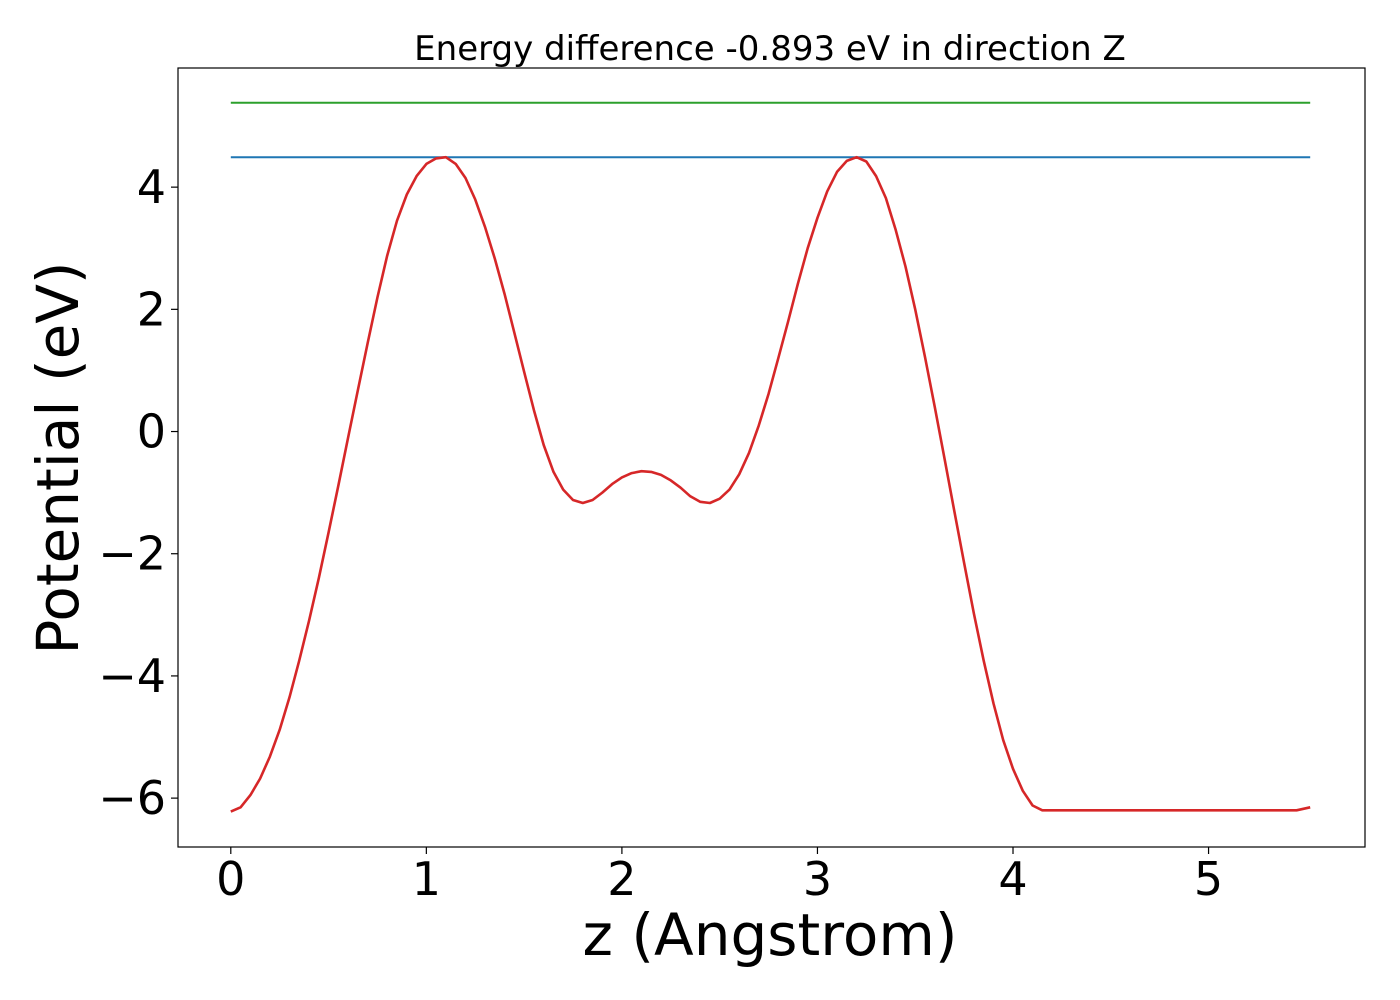 Image resolution: width=1400 pixels, height=1000 pixels. I want to click on x-tick-label: 0, so click(230, 879).